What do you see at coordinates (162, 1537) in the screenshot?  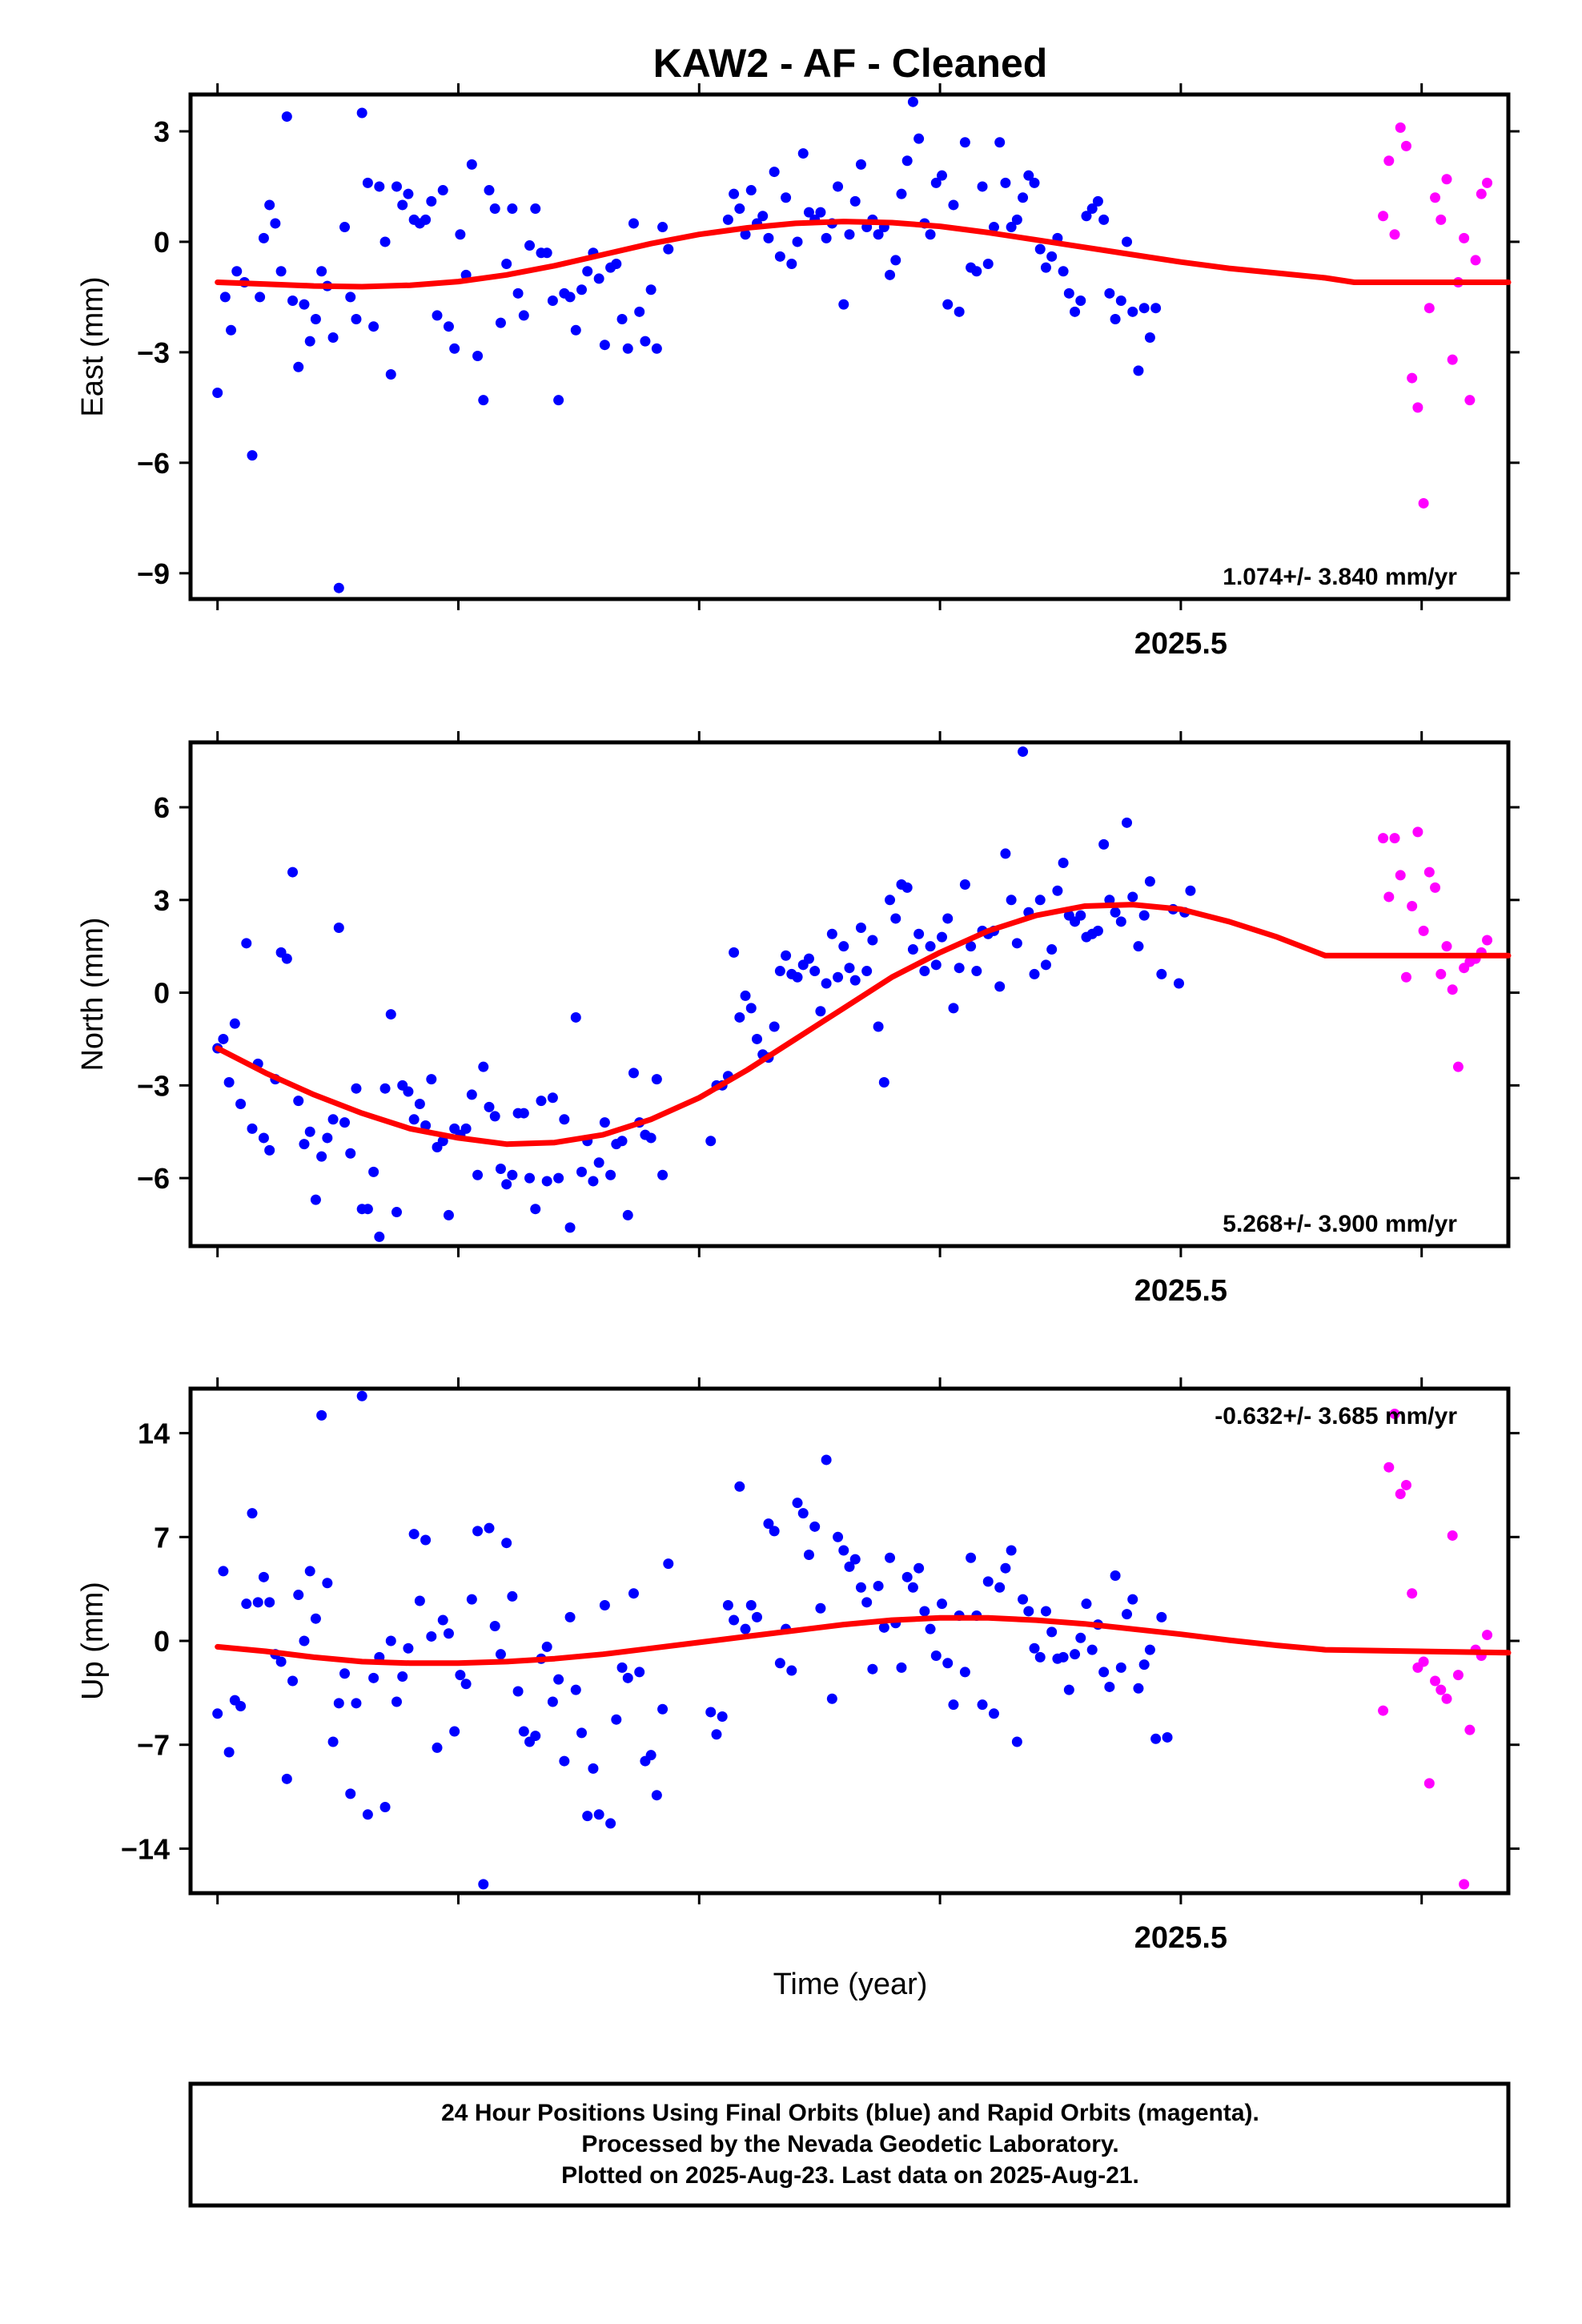 I see `y-tick-label: 7` at bounding box center [162, 1537].